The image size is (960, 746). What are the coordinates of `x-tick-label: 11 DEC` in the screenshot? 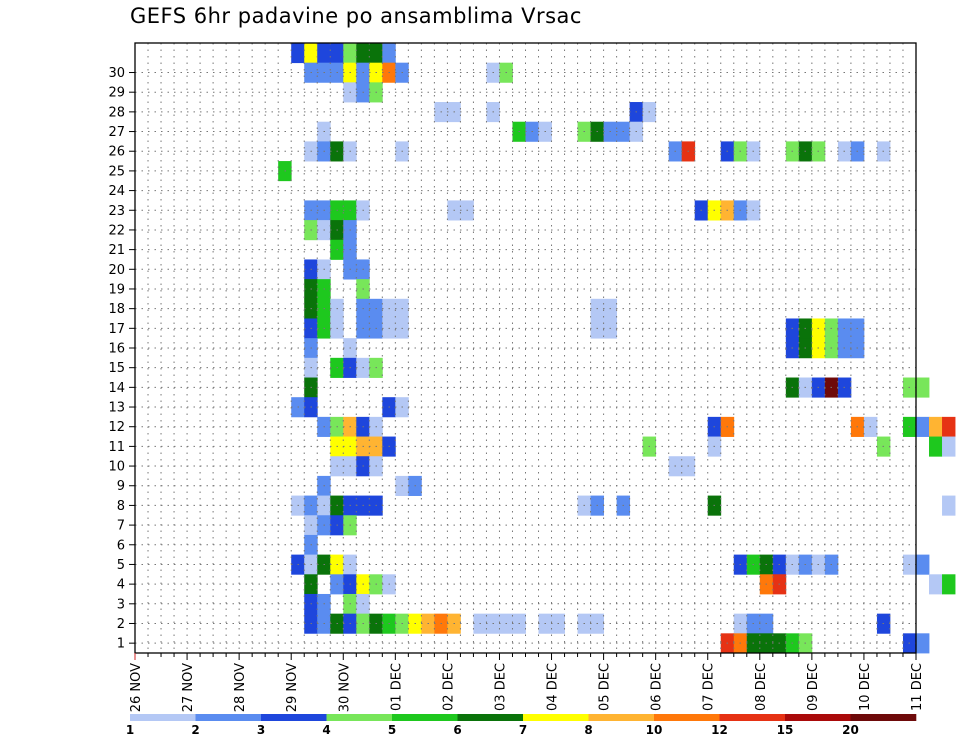 It's located at (917, 687).